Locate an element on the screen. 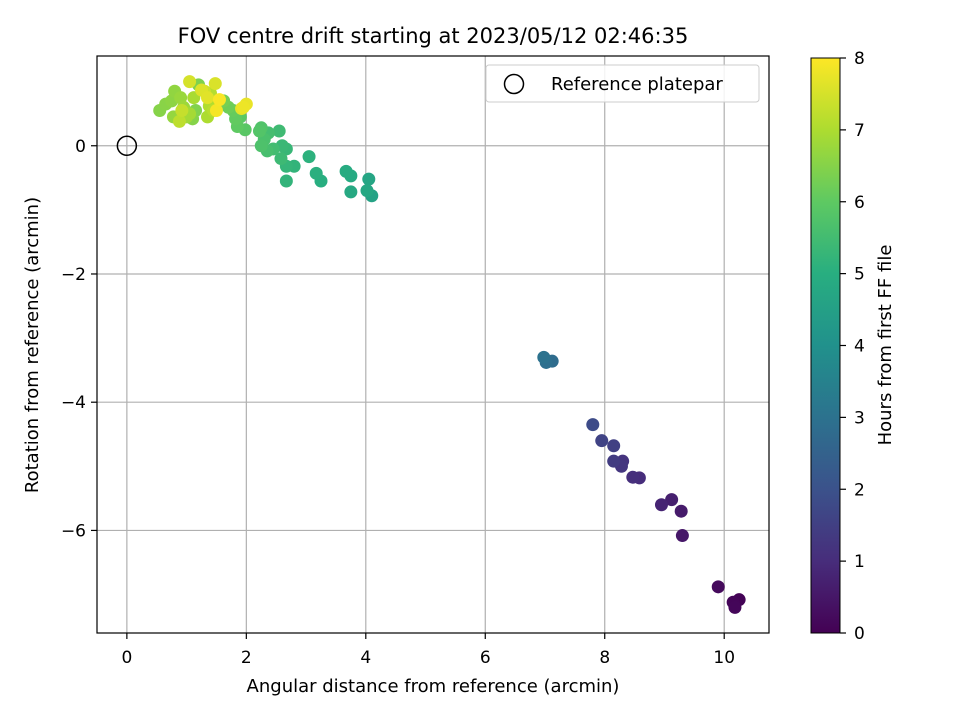  x-tick-label: 2 is located at coordinates (246, 658).